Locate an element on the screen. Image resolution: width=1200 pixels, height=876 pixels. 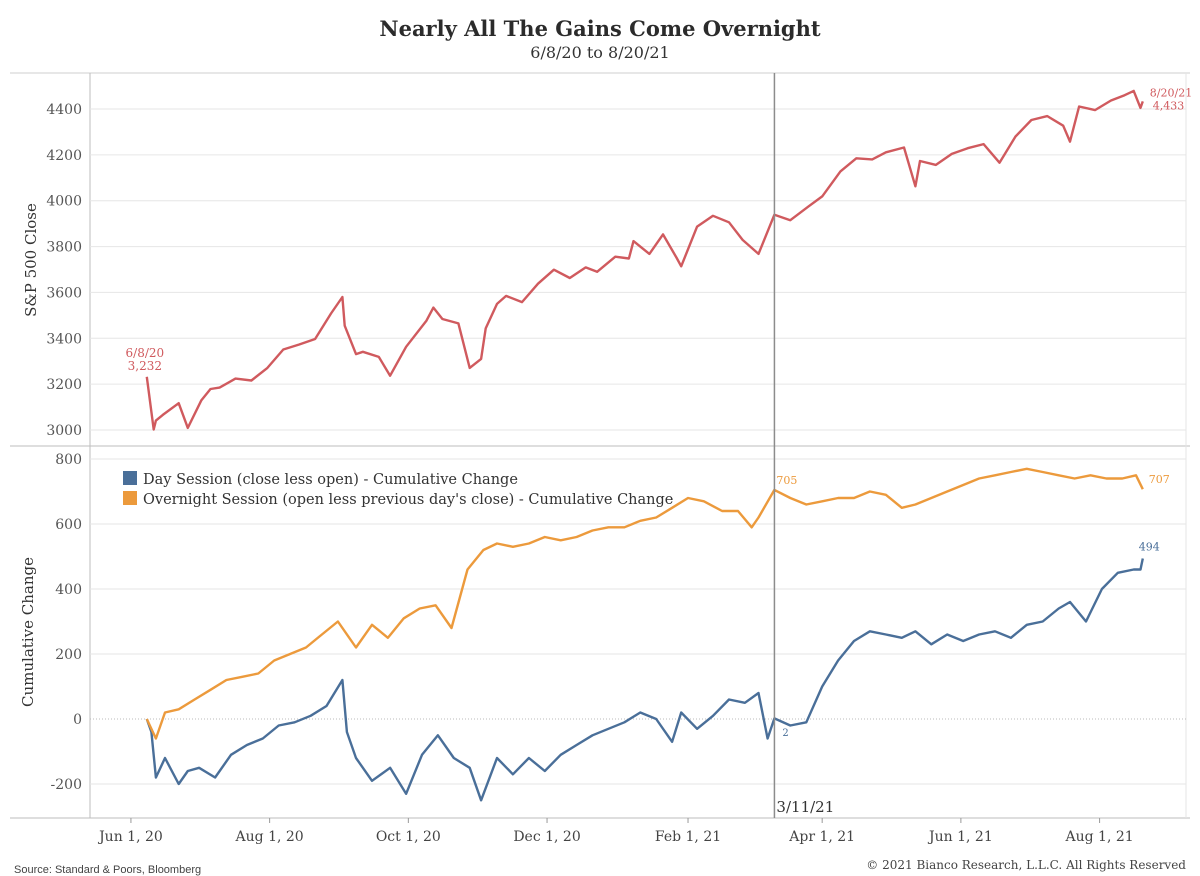
legend-swatch-day is located at coordinates (130, 478).